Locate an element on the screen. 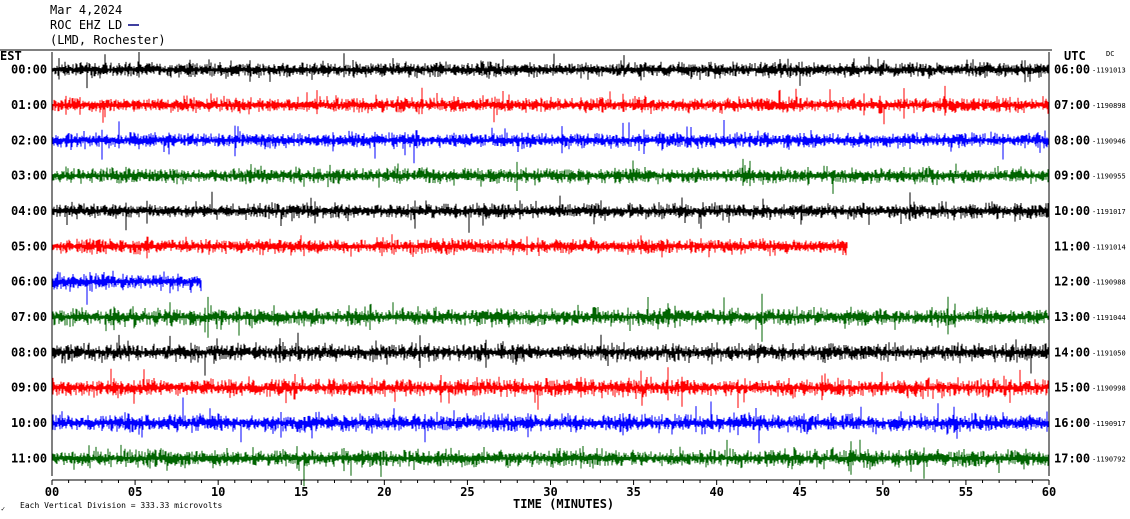  left-tick-label: 01:00 is located at coordinates (29, 105).